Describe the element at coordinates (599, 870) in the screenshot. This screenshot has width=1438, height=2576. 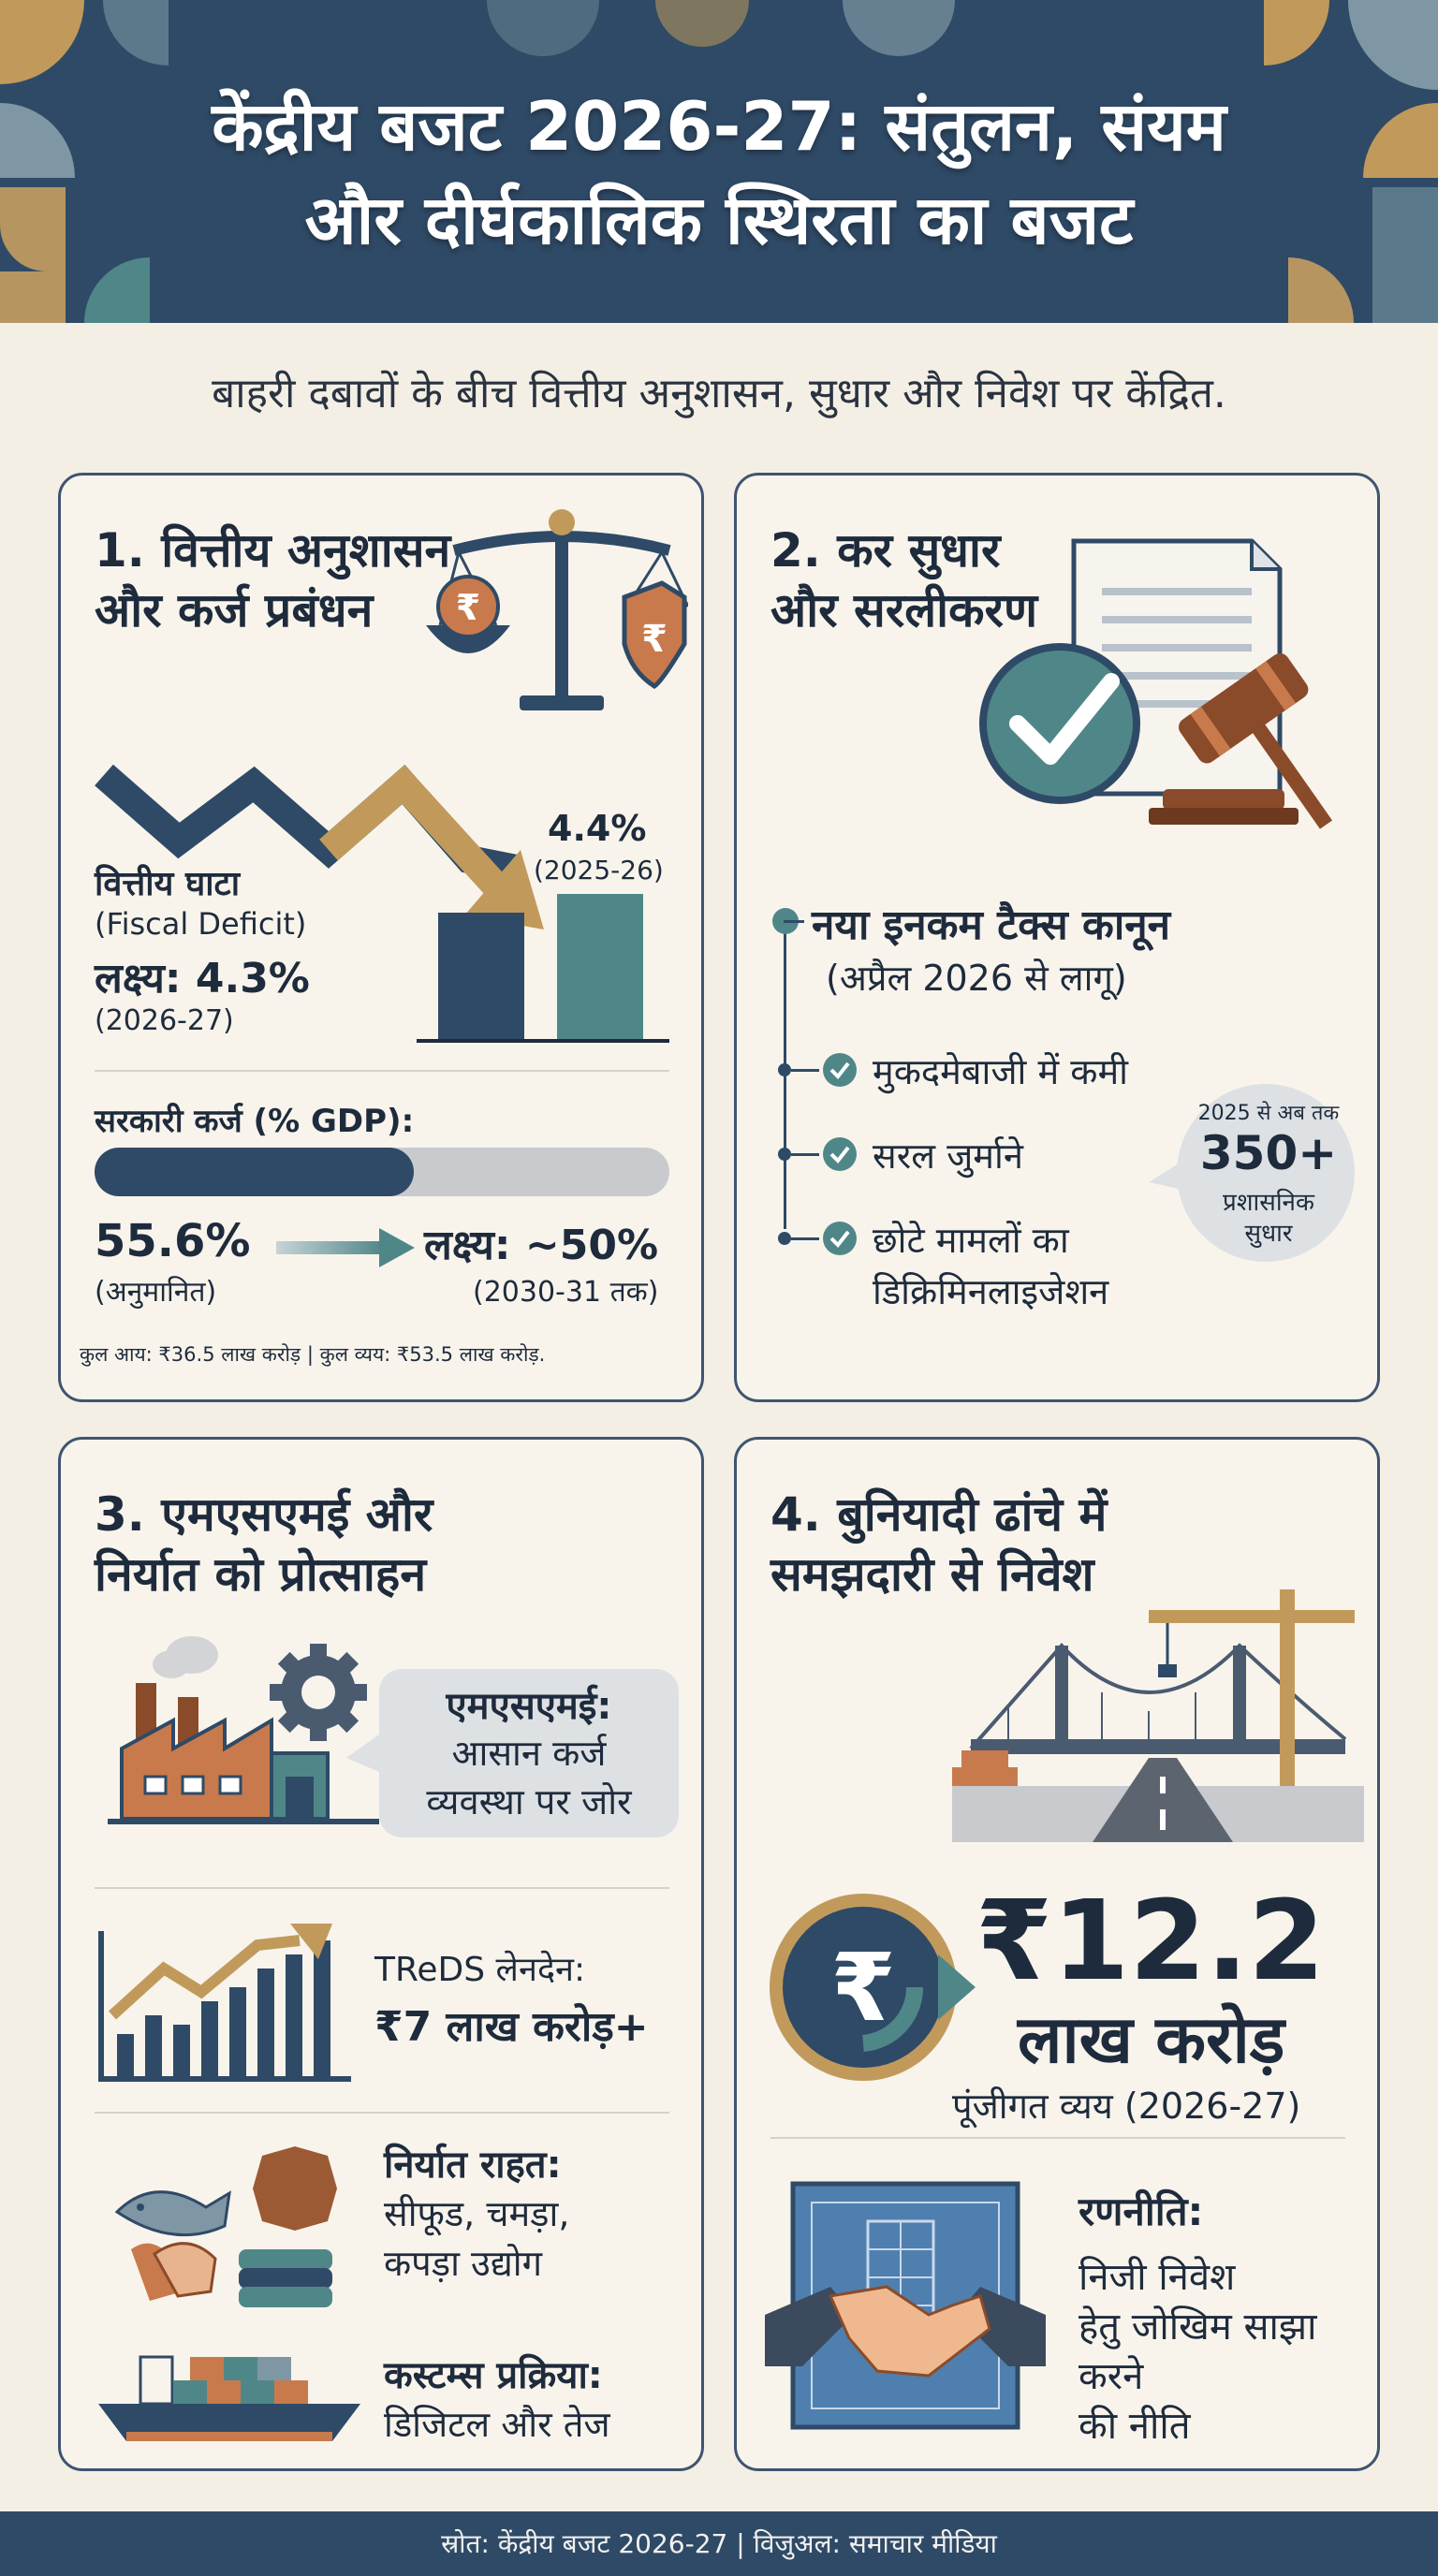
I see `prev-deficit-year: (2025-26)` at that location.